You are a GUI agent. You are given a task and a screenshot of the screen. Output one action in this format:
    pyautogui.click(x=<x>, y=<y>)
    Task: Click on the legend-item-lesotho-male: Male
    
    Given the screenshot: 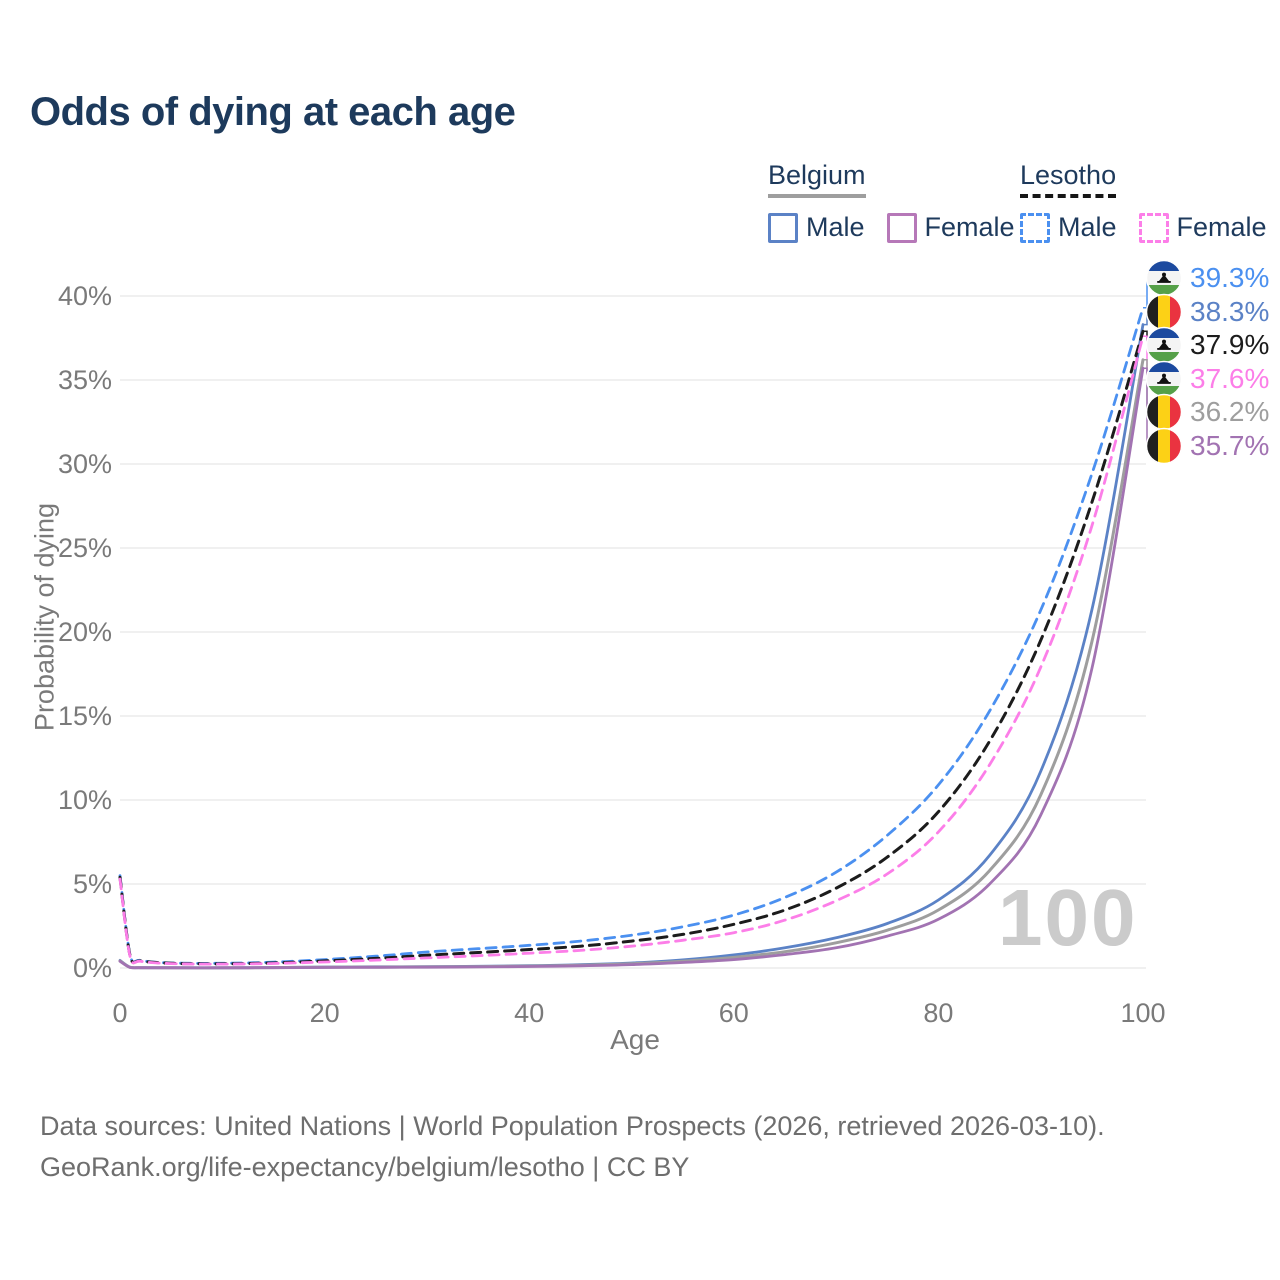 What is the action you would take?
    pyautogui.click(x=1068, y=227)
    